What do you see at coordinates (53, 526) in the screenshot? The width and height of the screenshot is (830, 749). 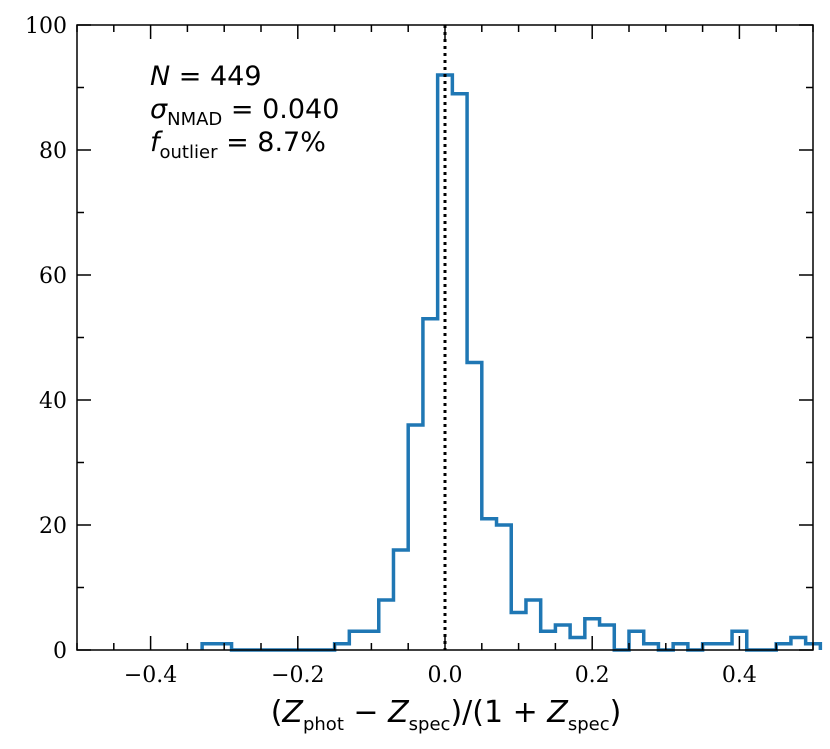 I see `y-tick-label: 20` at bounding box center [53, 526].